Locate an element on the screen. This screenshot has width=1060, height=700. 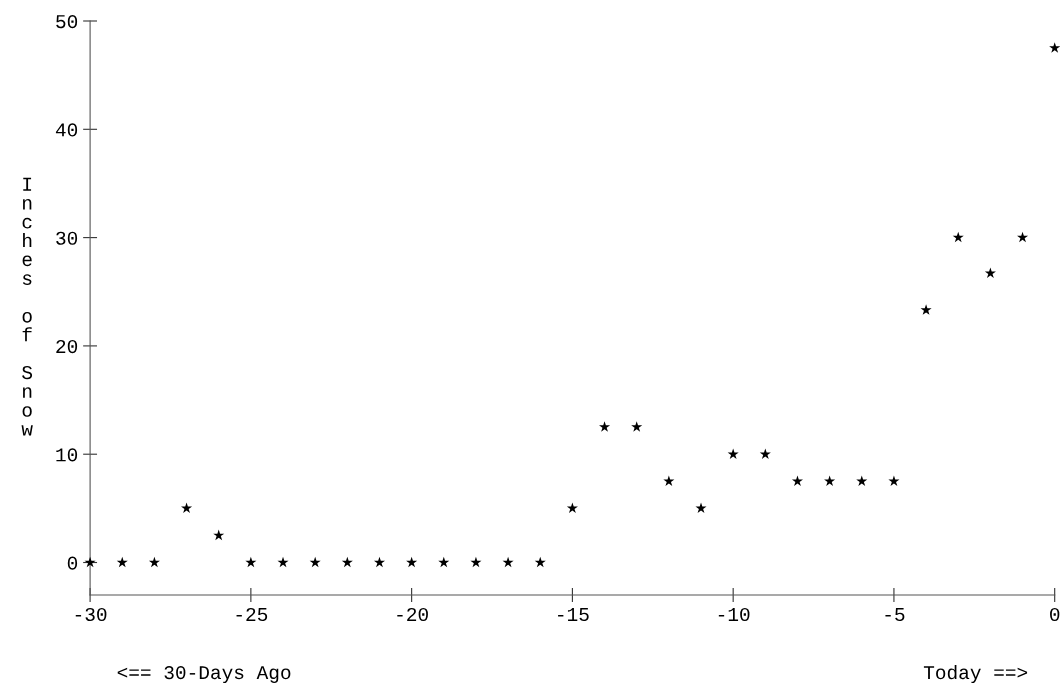
x-tick-label: -15 is located at coordinates (573, 615).